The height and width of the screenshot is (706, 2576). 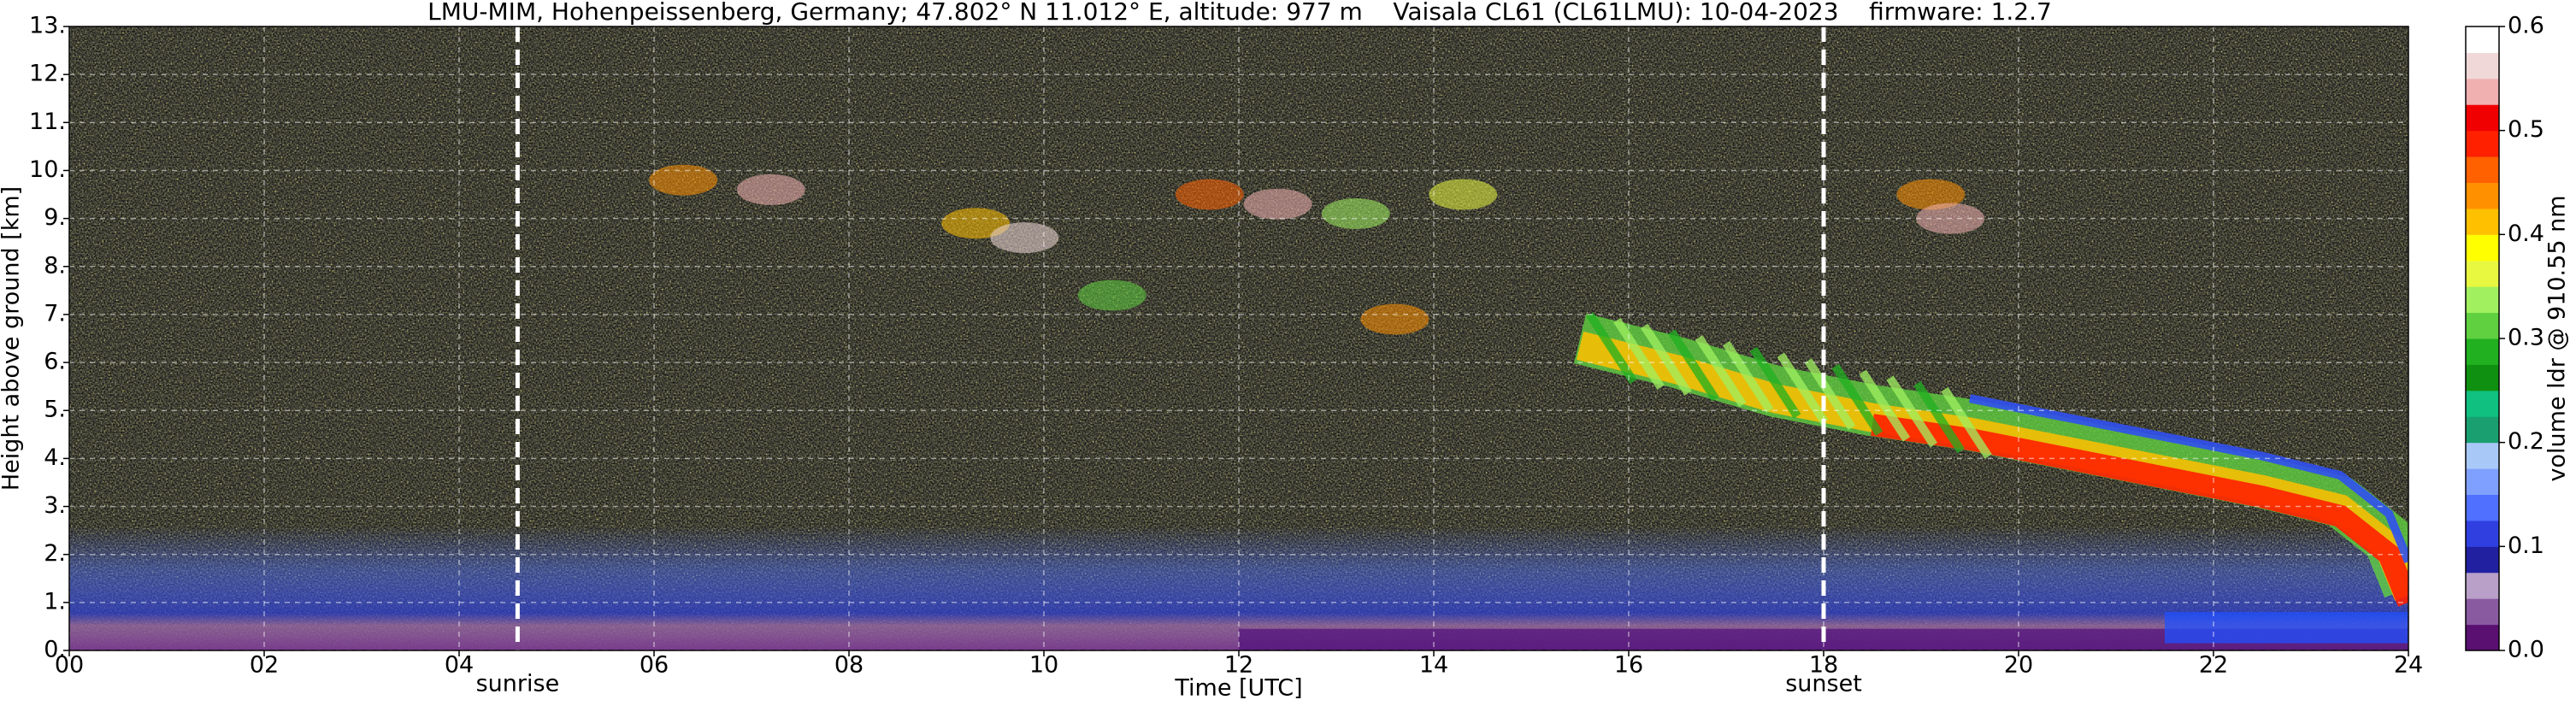 I want to click on x-tick-label: 00, so click(x=69, y=665).